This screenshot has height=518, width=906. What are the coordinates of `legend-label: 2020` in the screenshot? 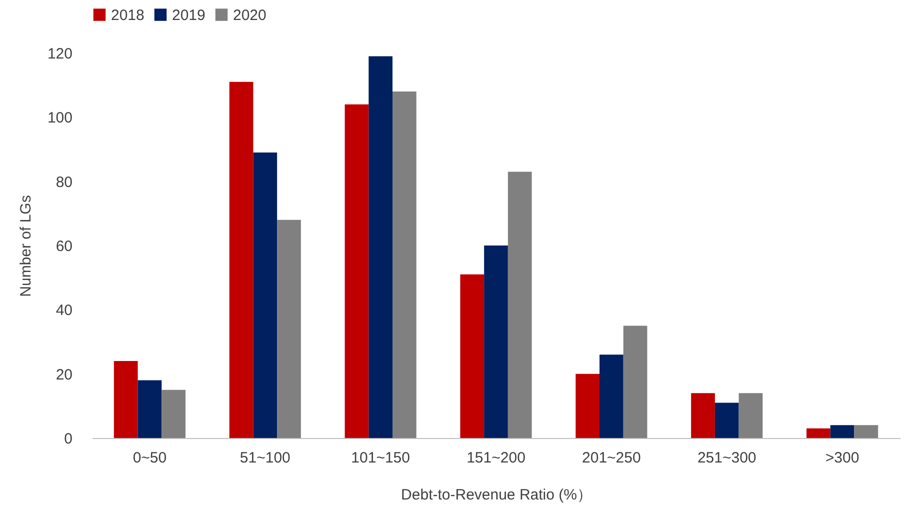 It's located at (249, 15).